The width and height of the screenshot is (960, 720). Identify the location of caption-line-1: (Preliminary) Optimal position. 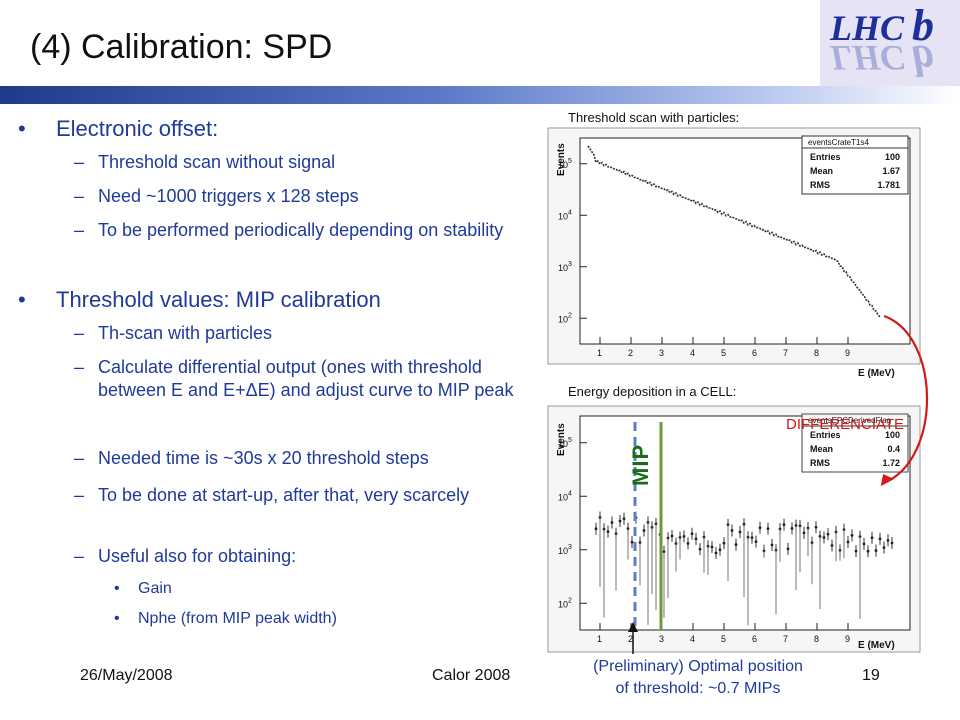
(698, 666).